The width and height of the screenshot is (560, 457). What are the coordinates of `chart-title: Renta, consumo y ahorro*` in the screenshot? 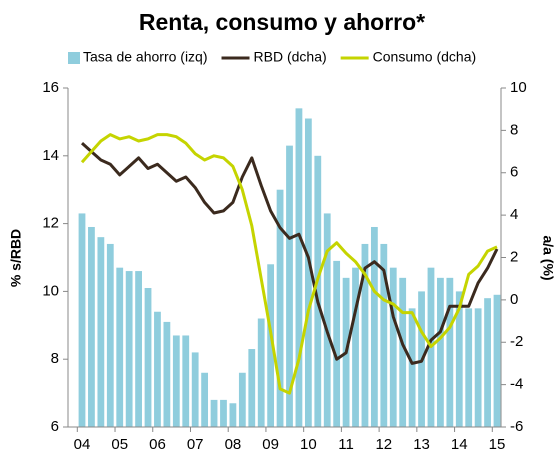 It's located at (282, 22).